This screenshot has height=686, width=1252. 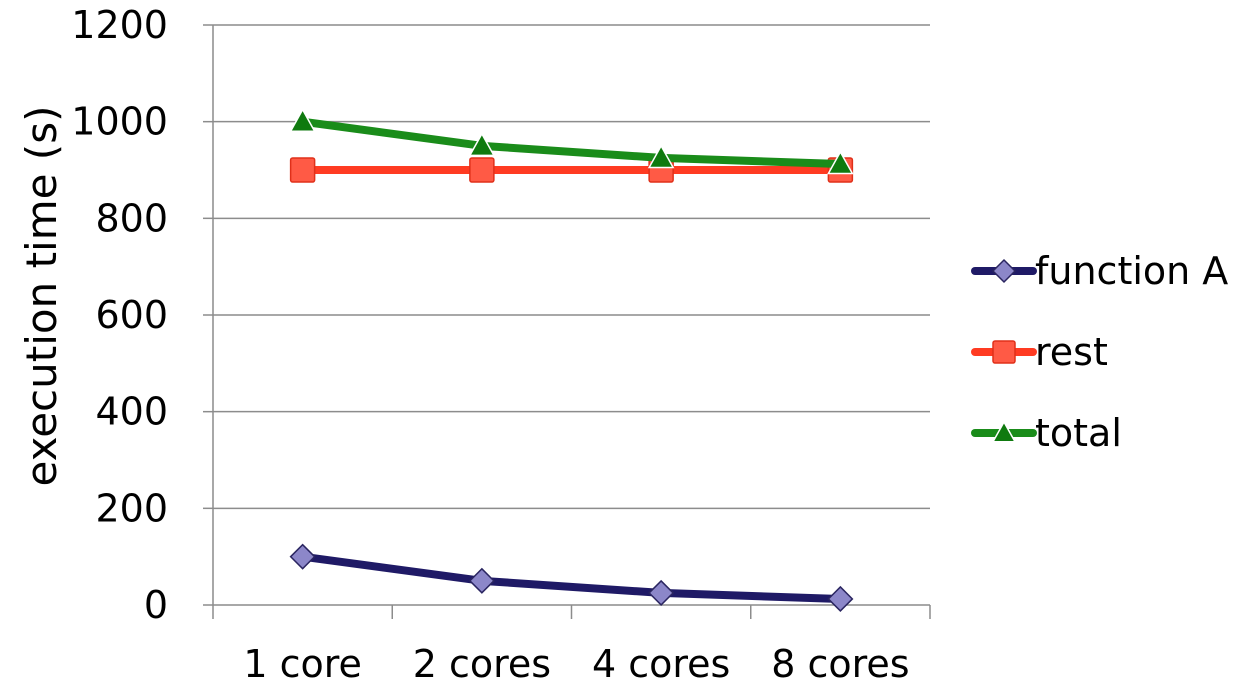 What do you see at coordinates (1004, 352) in the screenshot?
I see `legend-marker-rest` at bounding box center [1004, 352].